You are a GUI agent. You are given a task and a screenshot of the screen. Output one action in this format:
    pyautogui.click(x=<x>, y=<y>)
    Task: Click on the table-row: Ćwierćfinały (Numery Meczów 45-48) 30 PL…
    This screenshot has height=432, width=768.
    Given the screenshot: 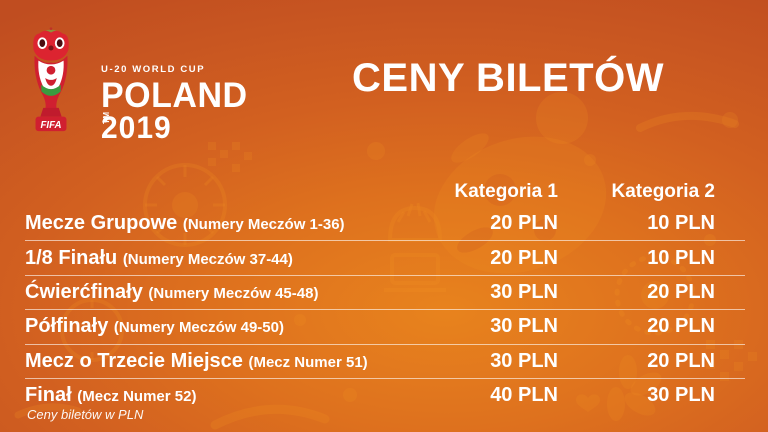 What is the action you would take?
    pyautogui.click(x=385, y=293)
    